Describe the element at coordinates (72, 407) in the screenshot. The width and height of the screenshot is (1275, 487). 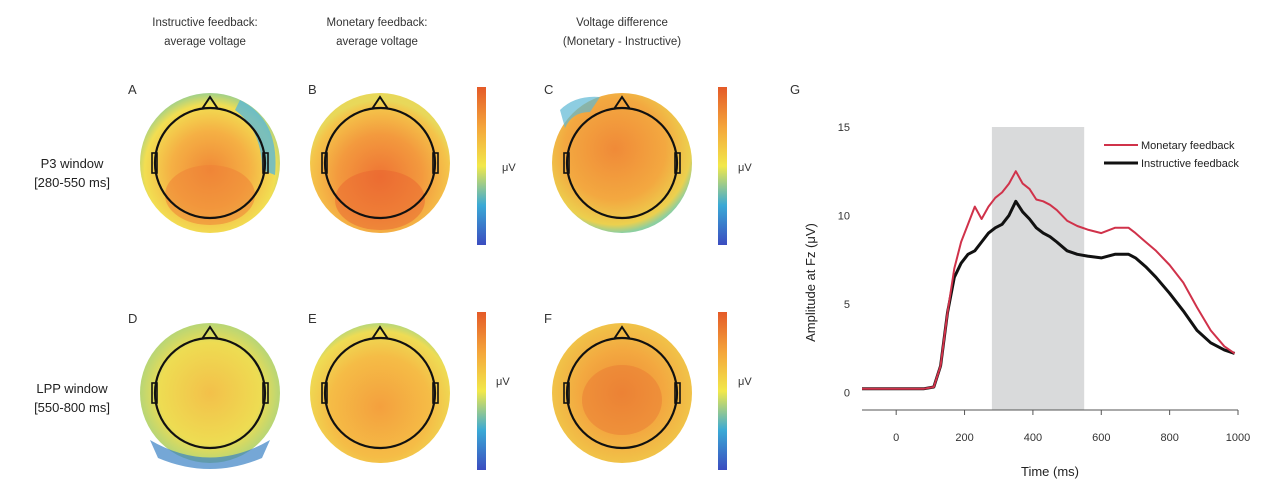
I see `row-label-lpp-line2: [550-800 ms]` at that location.